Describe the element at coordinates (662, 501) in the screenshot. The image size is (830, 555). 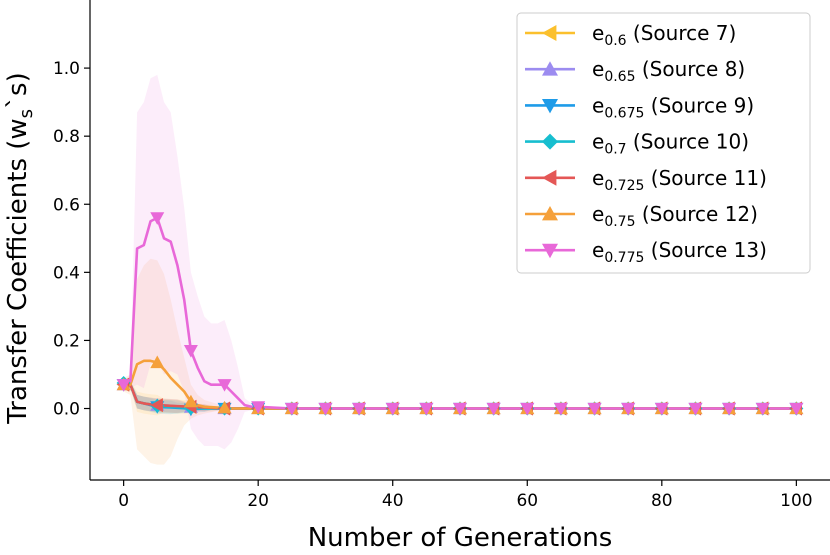
I see `x-tick-label: 80` at that location.